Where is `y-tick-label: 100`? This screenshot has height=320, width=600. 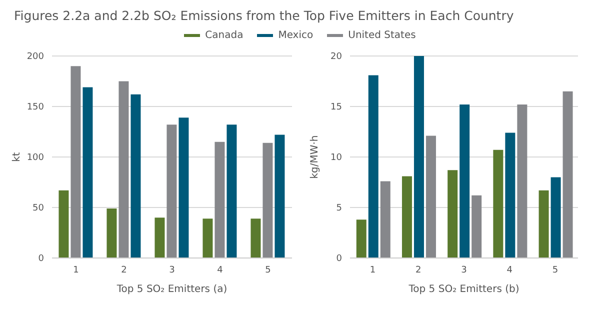 y-tick-label: 100 is located at coordinates (35, 158).